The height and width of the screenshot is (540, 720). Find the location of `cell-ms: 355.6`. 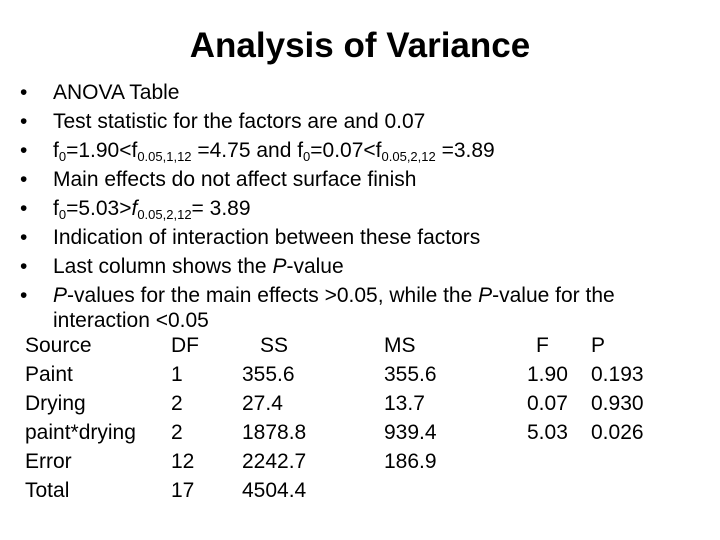

cell-ms: 355.6 is located at coordinates (410, 374).